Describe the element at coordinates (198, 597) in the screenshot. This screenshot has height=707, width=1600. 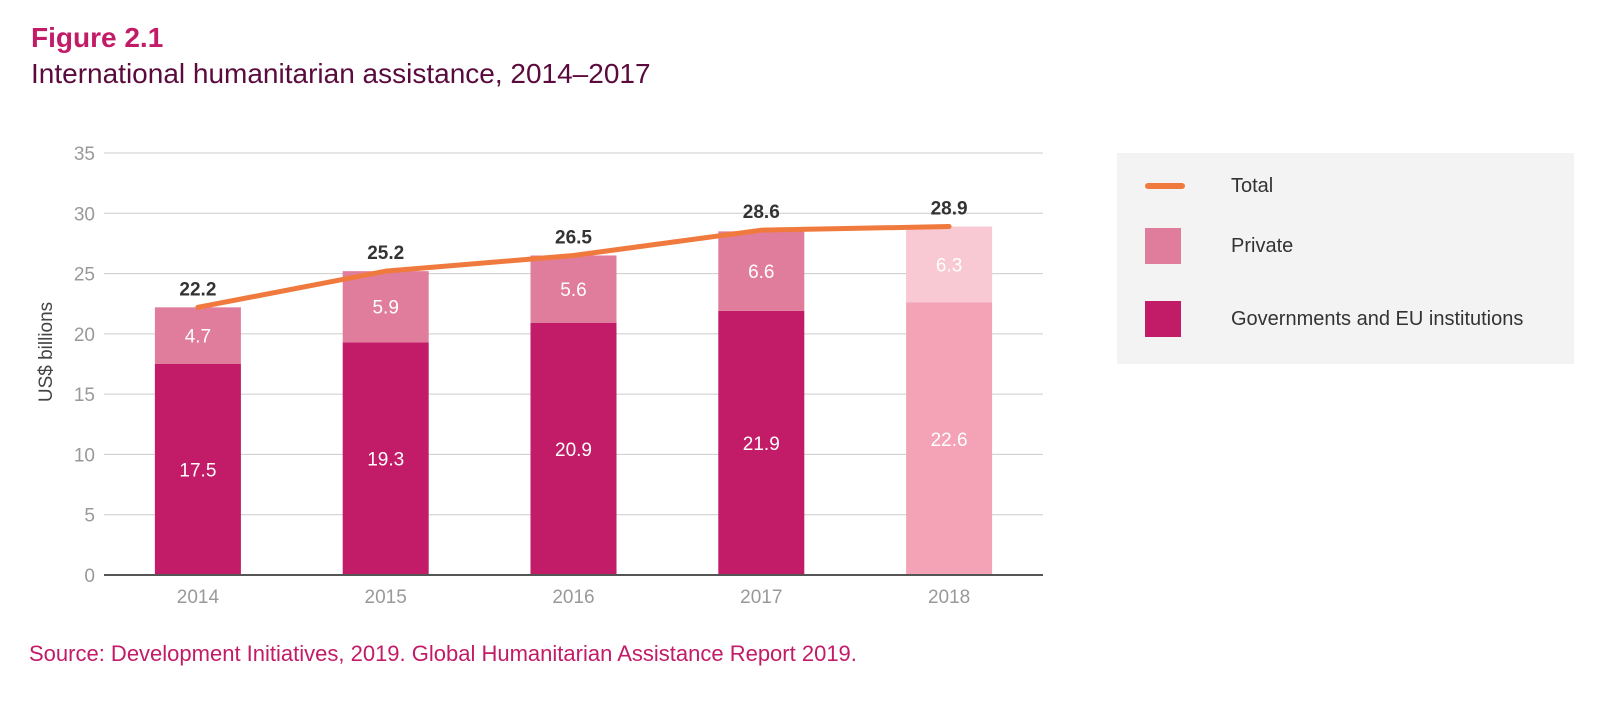
I see `x-tick-label: 2014` at that location.